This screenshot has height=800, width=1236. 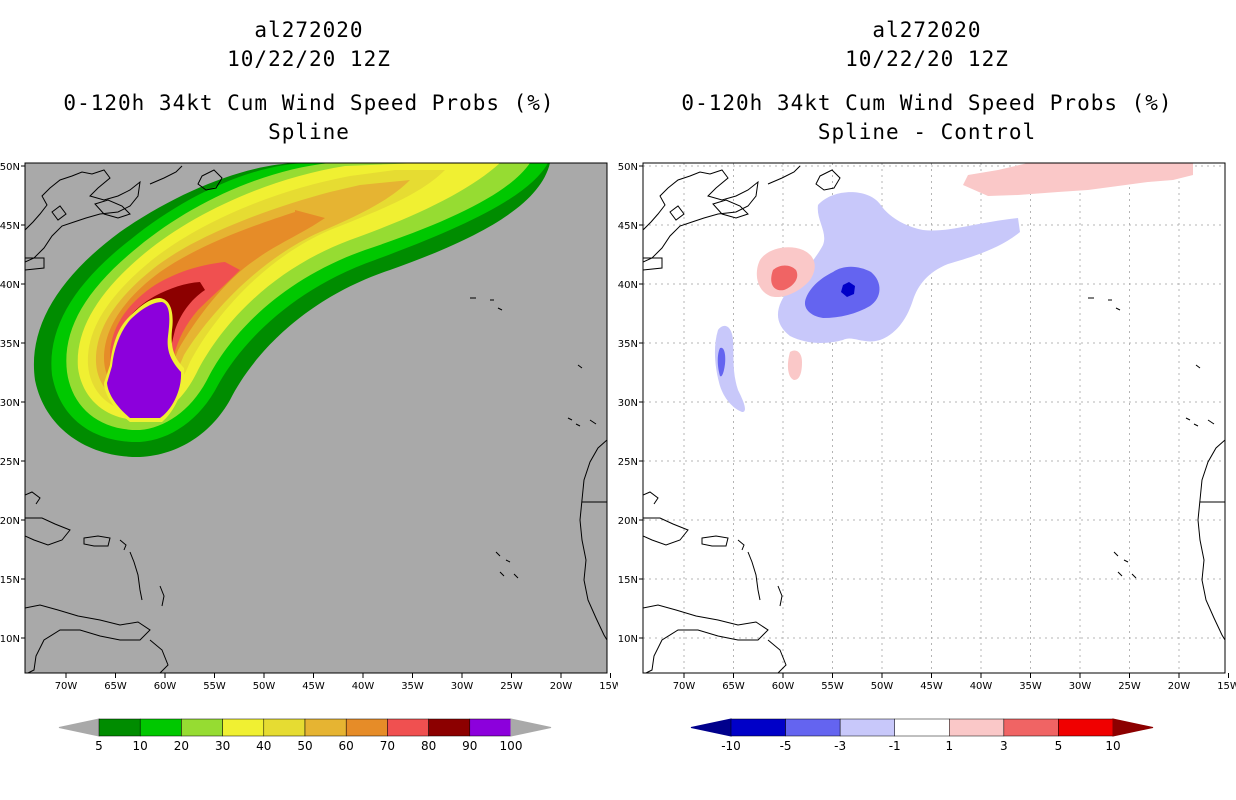 I want to click on right-colorbar: -10 -5 -3 -1 1 3 5 10, so click(x=922, y=735).